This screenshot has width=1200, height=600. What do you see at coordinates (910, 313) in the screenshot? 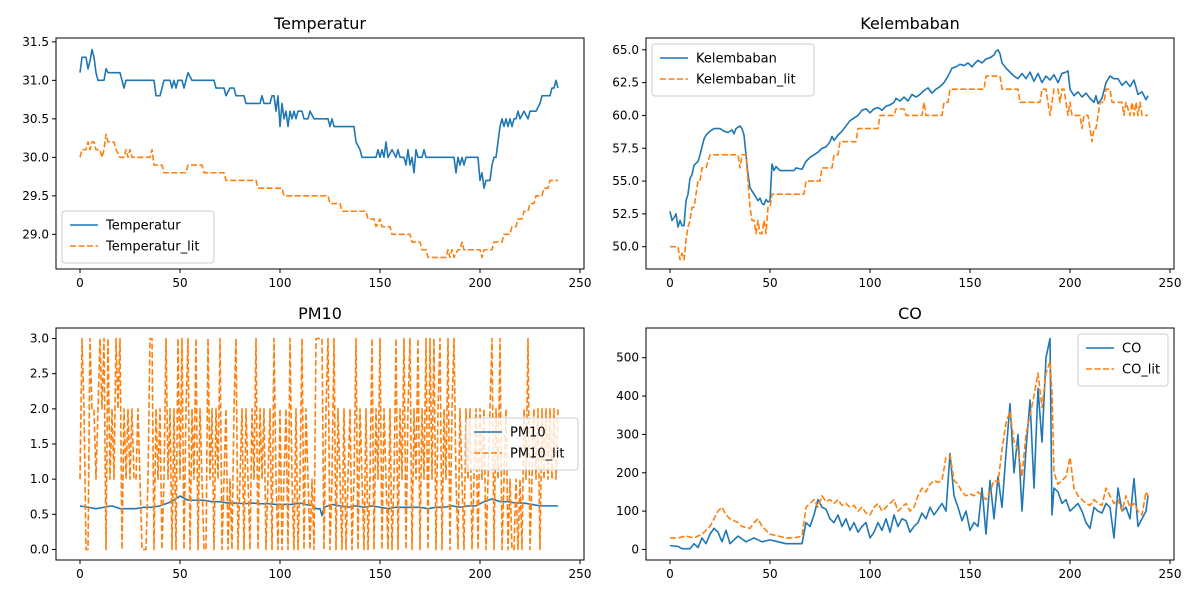
I see `chart-title: CO` at bounding box center [910, 313].